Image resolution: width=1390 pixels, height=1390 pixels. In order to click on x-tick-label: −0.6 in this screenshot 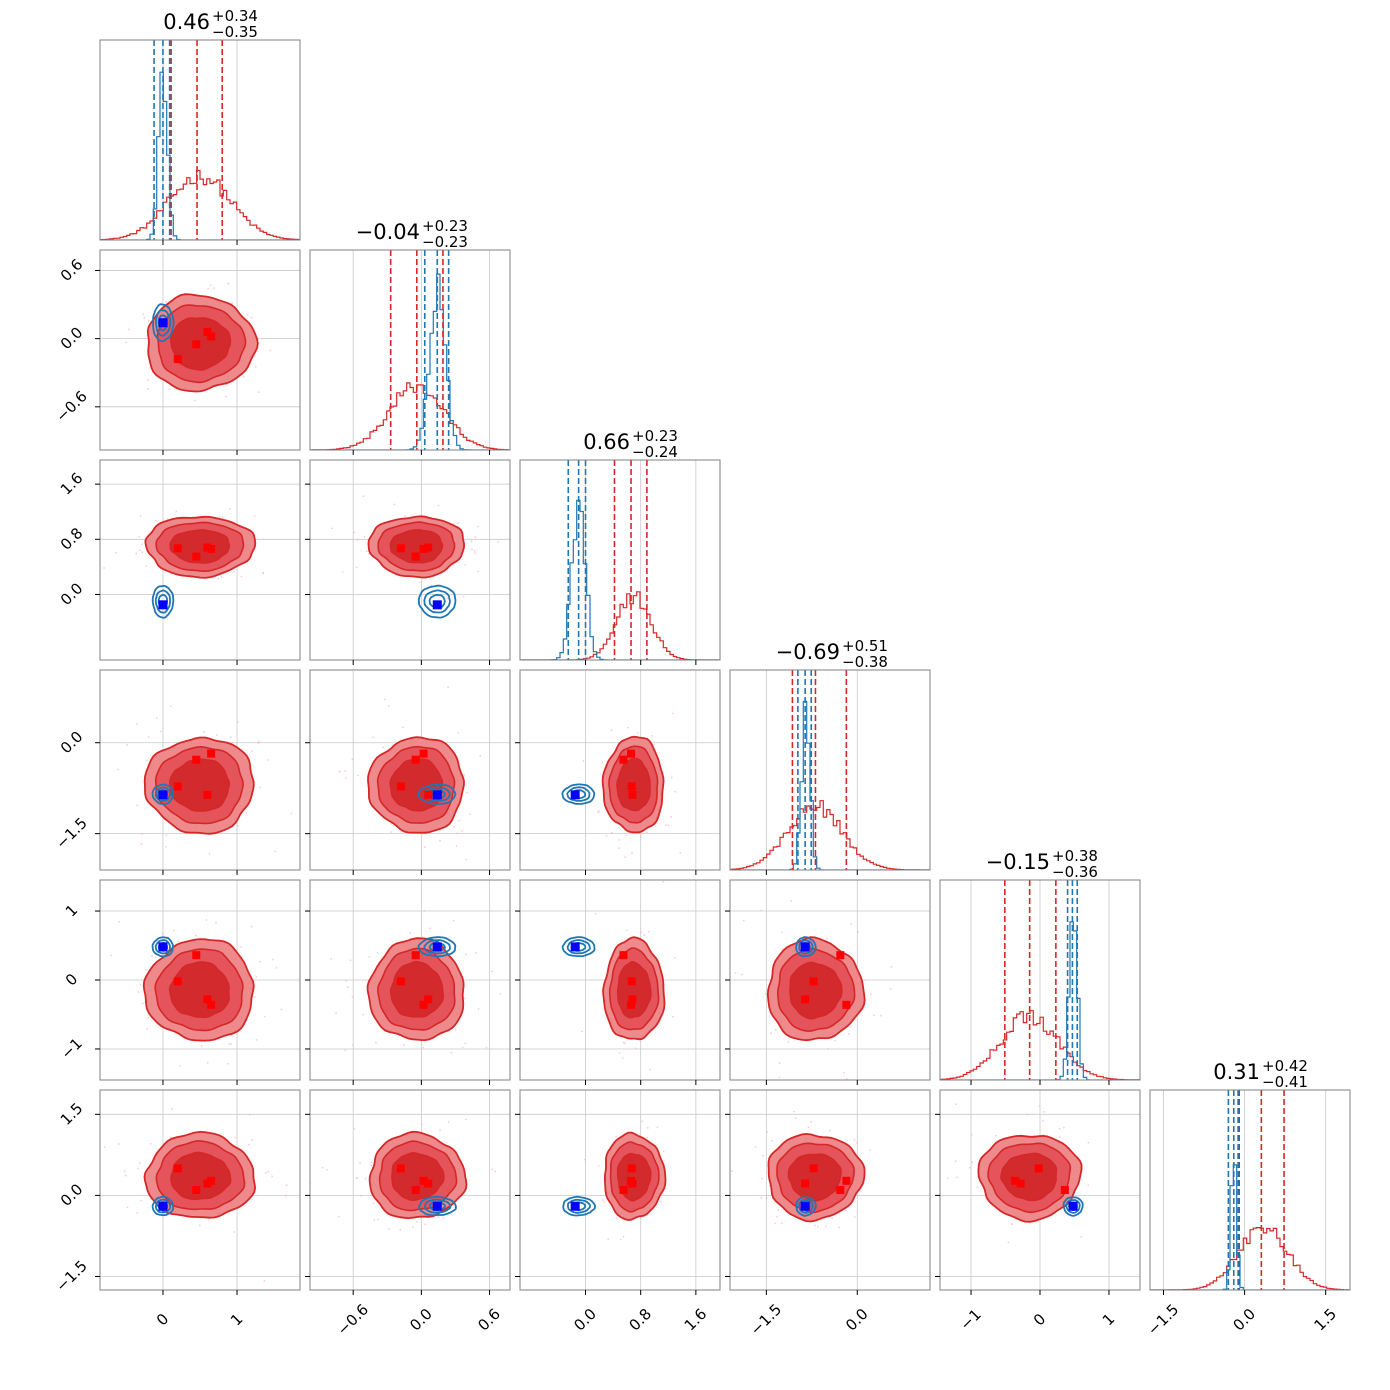, I will do `click(353, 1319)`.